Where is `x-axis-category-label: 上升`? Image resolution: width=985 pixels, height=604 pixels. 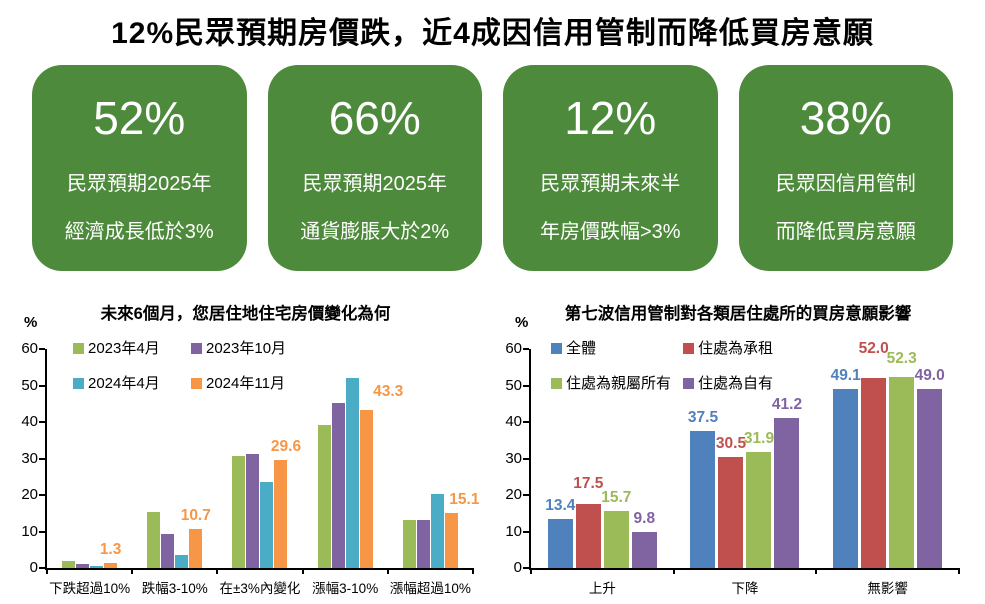 x-axis-category-label: 上升 is located at coordinates (602, 588).